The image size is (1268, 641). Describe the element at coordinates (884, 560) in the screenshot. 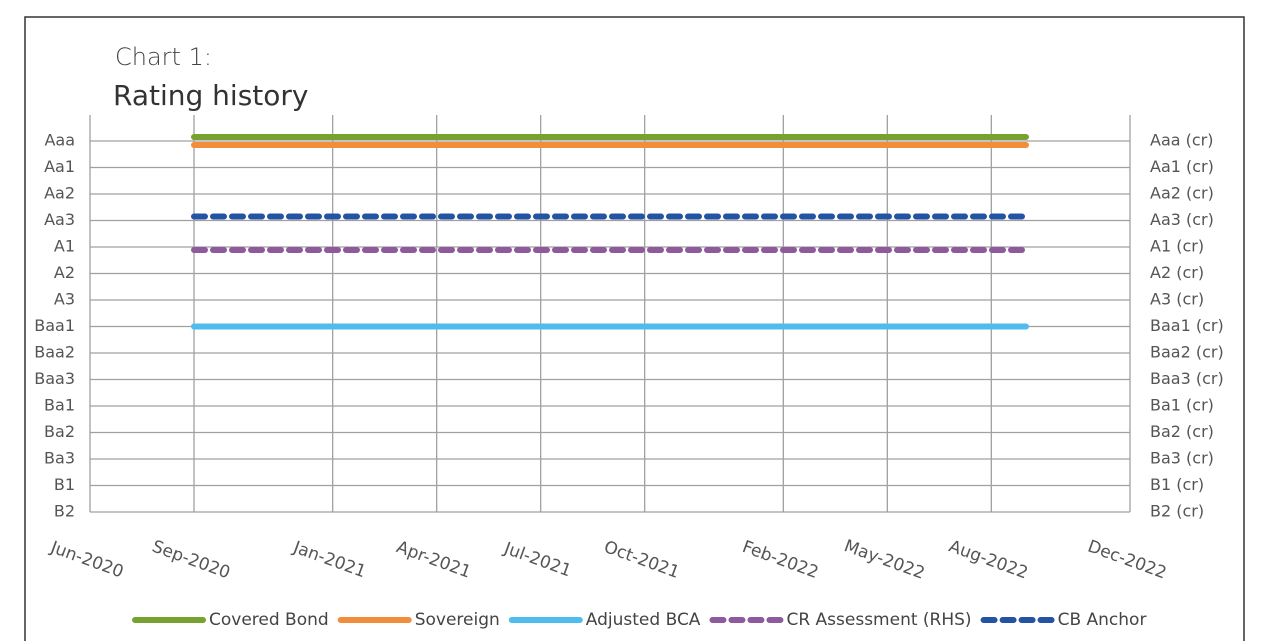

I see `x-tick-label: May-2022` at that location.